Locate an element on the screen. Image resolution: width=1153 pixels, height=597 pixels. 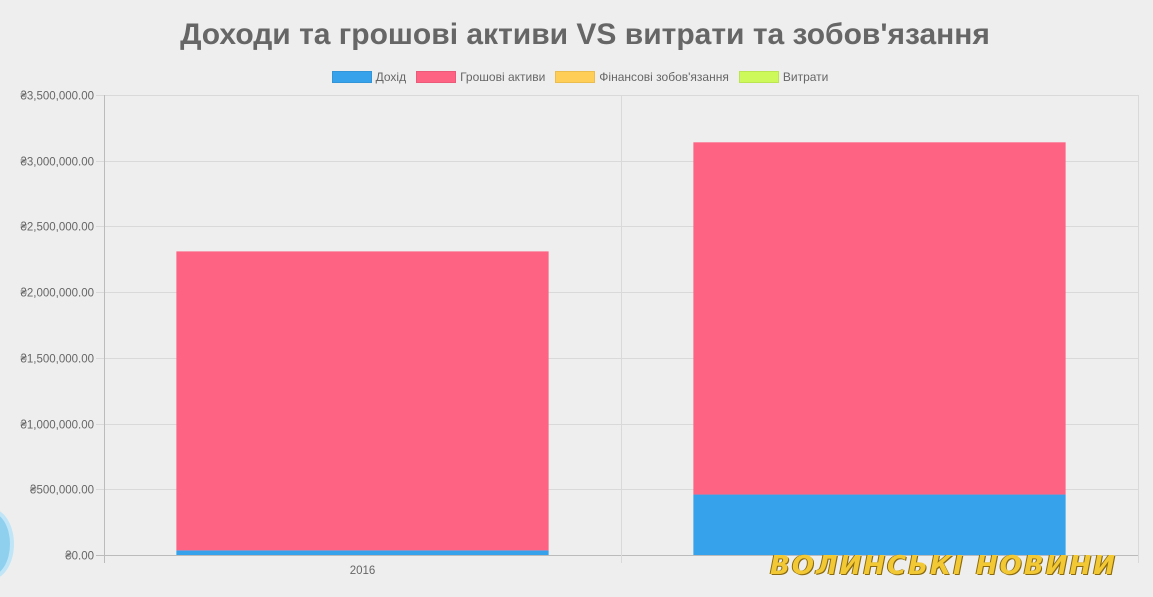
y-tick-label: ₴500,000.00 is located at coordinates (62, 491).